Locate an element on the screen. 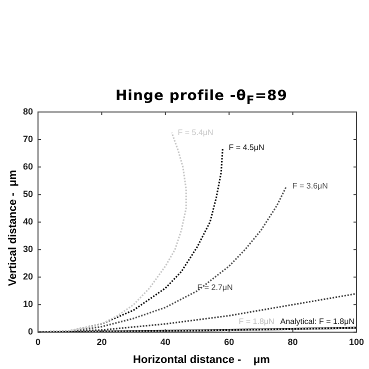 The height and width of the screenshot is (369, 369). y-tick-label: 60 is located at coordinates (28, 167).